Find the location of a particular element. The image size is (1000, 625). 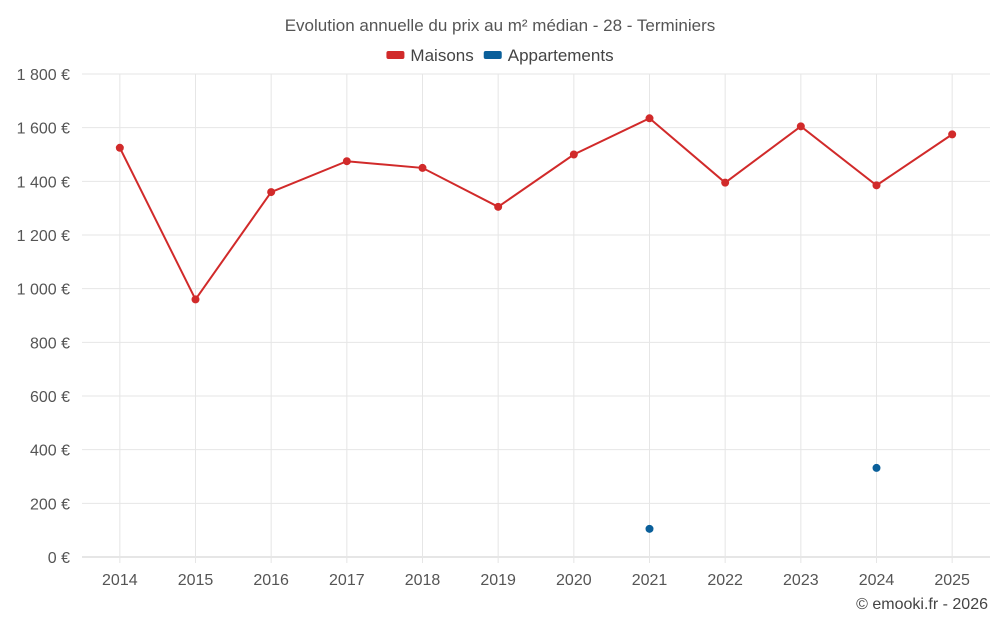

x-tick-label: 2016 is located at coordinates (271, 580).